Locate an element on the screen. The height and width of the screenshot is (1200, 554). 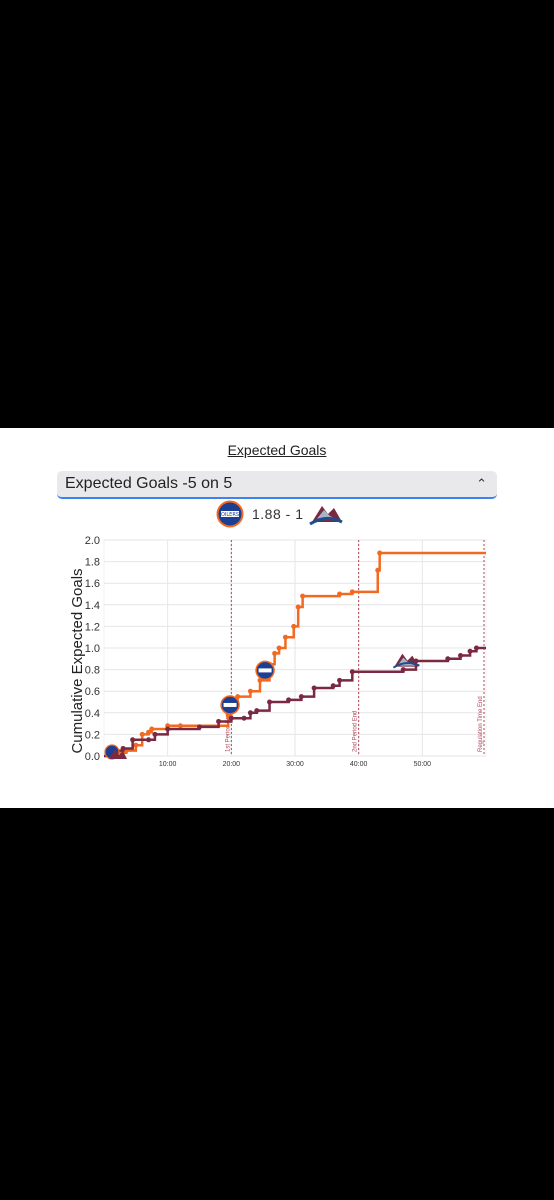
avalanche-goal-swoosh is located at coordinates (406, 665).